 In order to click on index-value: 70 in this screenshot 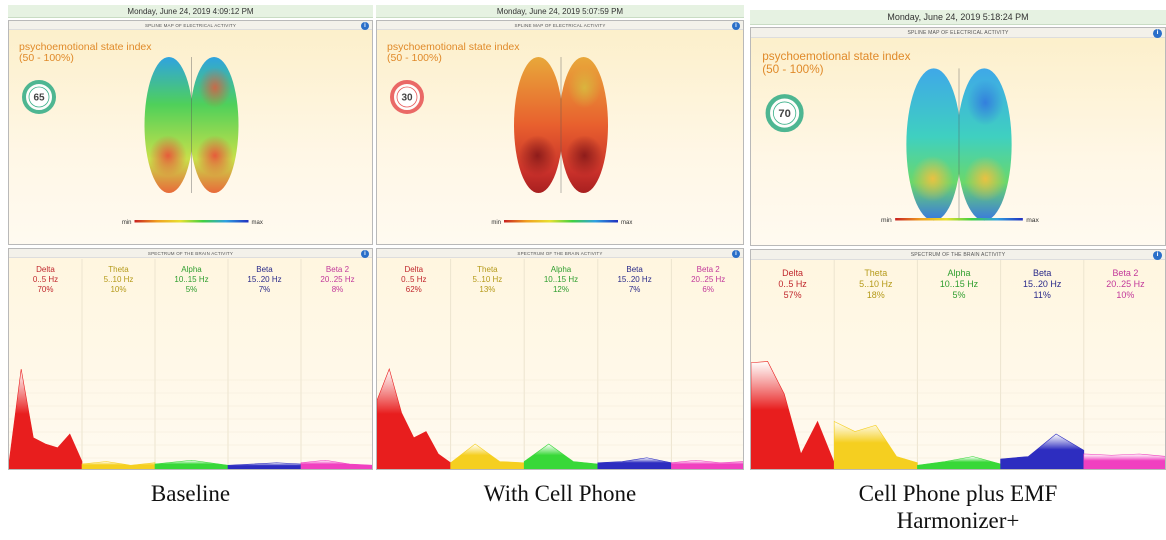, I will do `click(784, 114)`.